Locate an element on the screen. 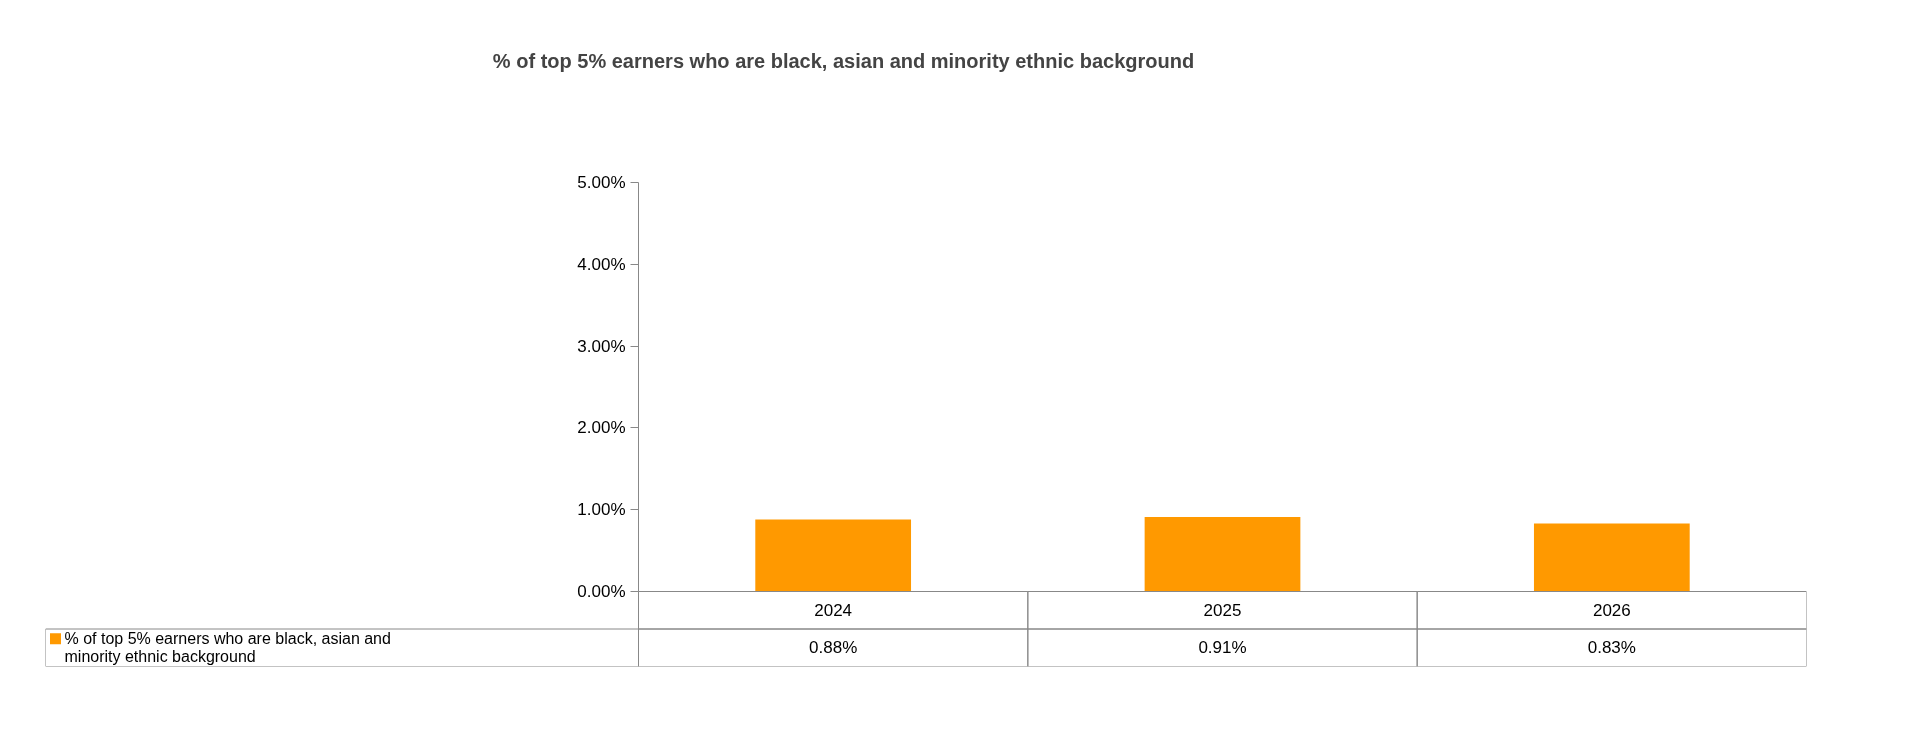 The height and width of the screenshot is (742, 1907). data-label: 0.83% is located at coordinates (1611, 648).